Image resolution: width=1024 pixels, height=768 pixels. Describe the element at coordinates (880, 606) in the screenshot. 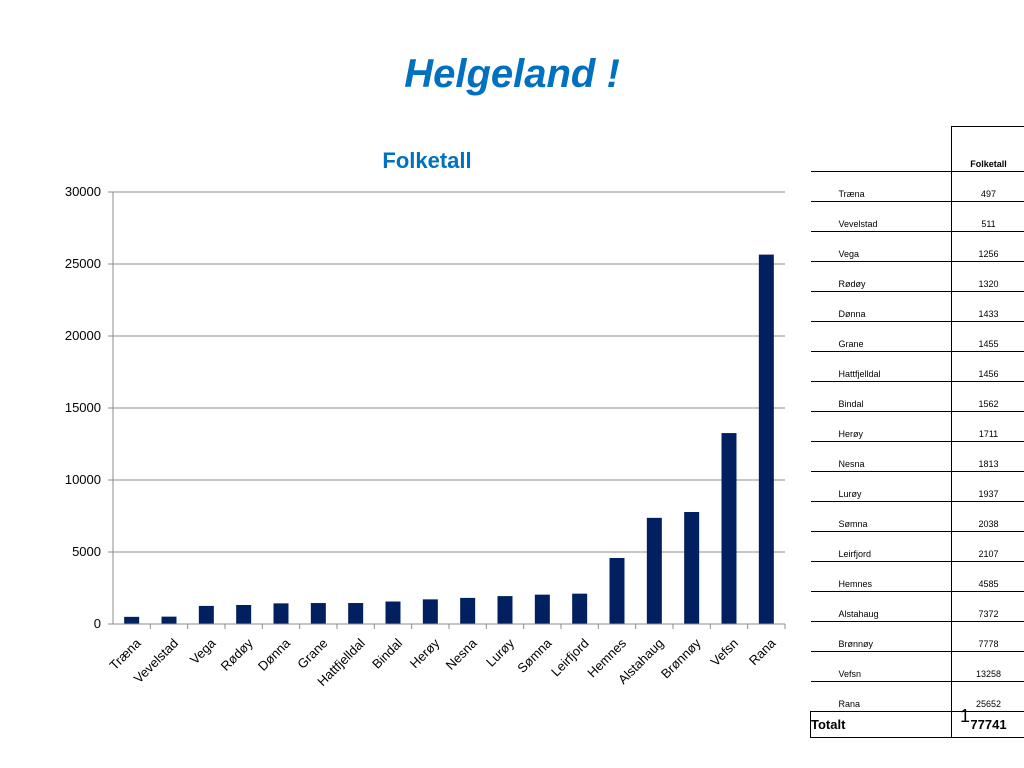

I see `table-cell-municipality: Alstahaug` at that location.